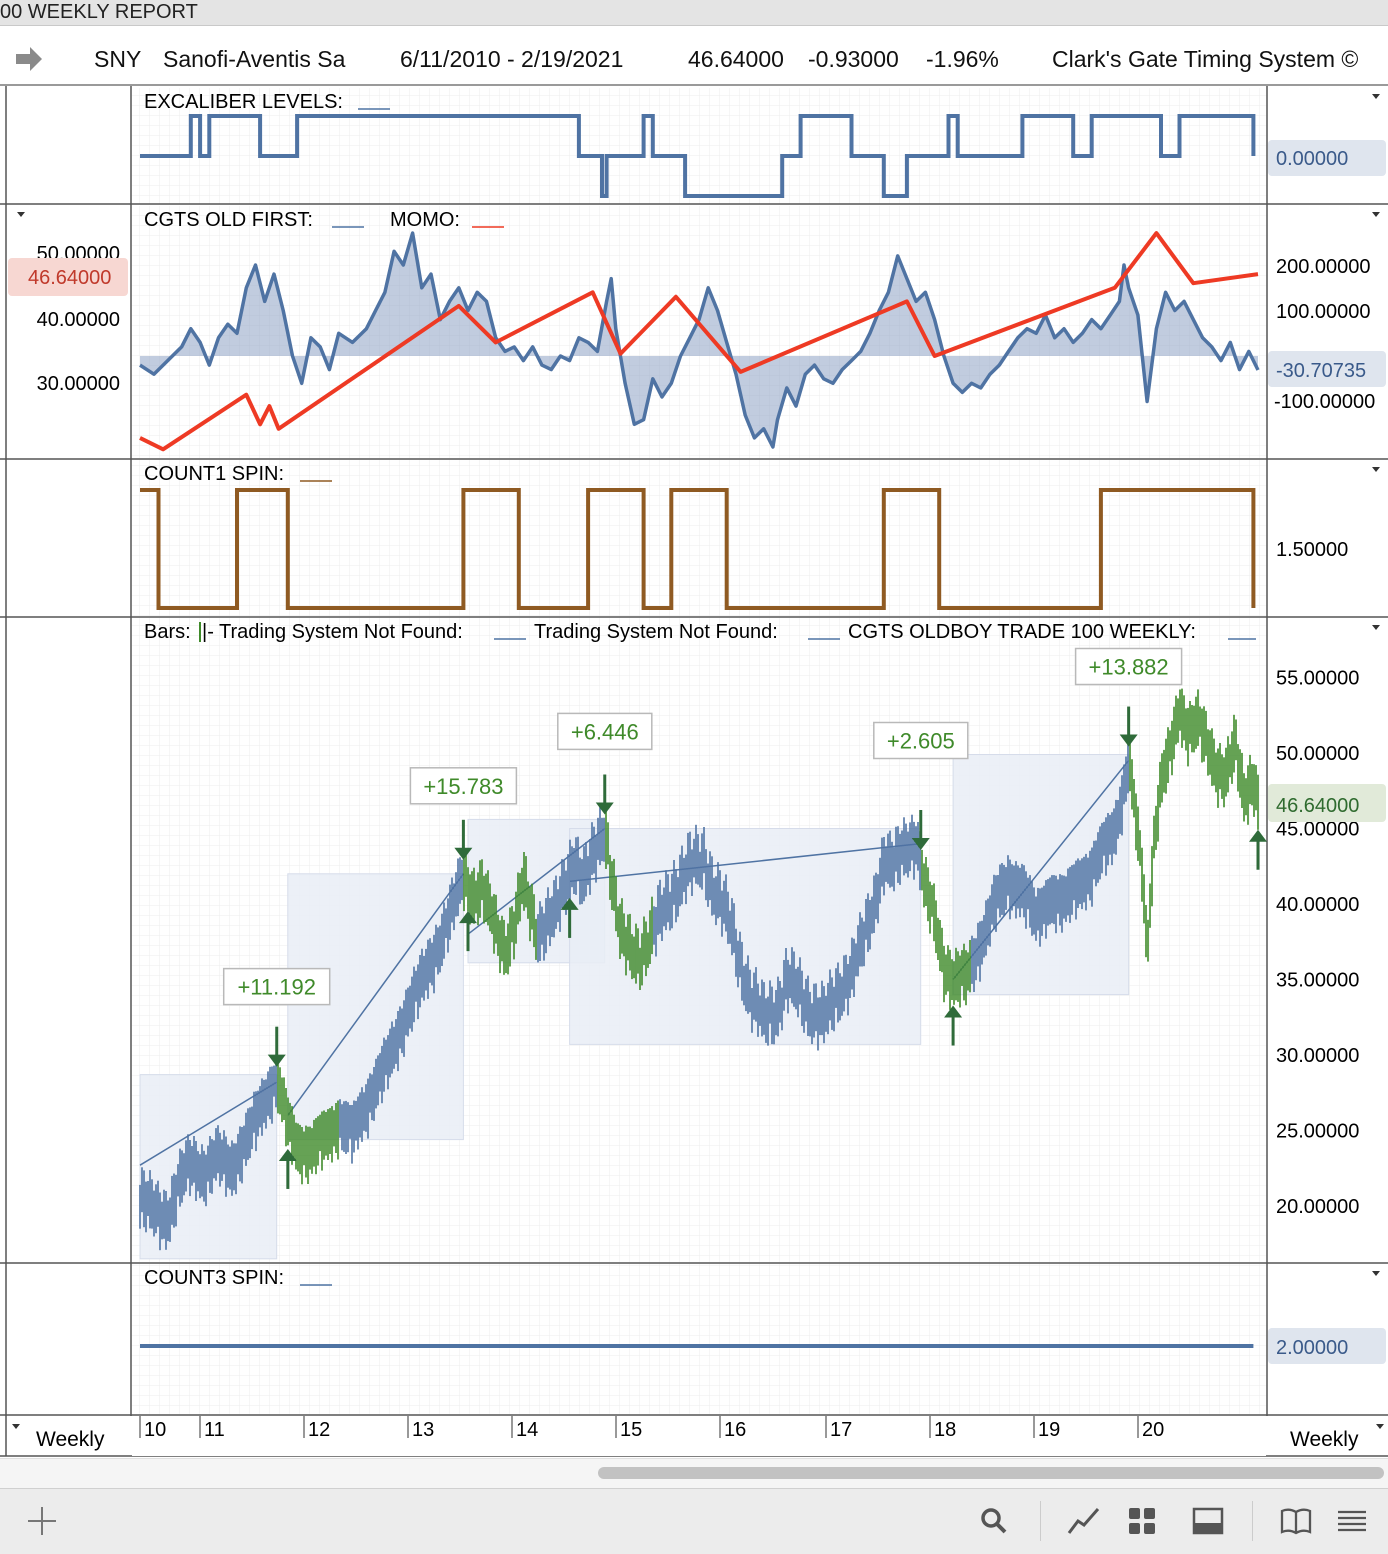 This screenshot has height=1554, width=1388. I want to click on bars-tick-label: 25.00000, so click(1317, 1132).